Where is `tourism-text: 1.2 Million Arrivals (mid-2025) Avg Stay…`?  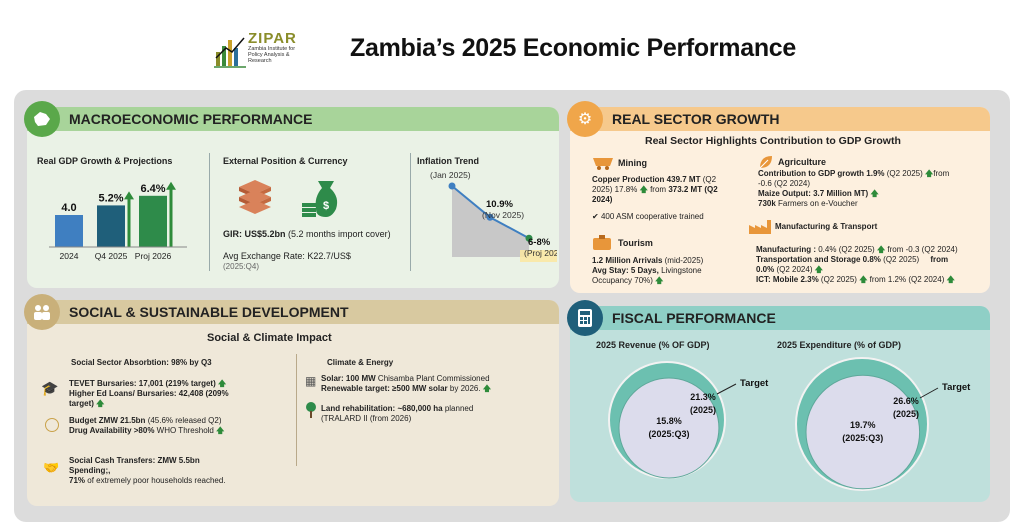 tourism-text: 1.2 Million Arrivals (mid-2025) Avg Stay… is located at coordinates (648, 270).